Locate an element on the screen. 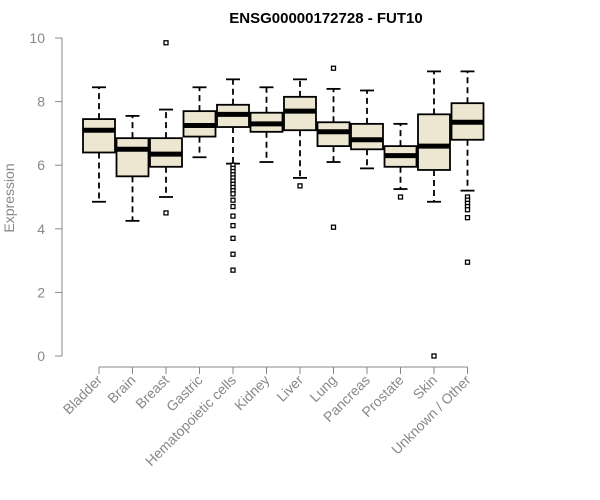  y-axis-title: Expression is located at coordinates (9, 197).